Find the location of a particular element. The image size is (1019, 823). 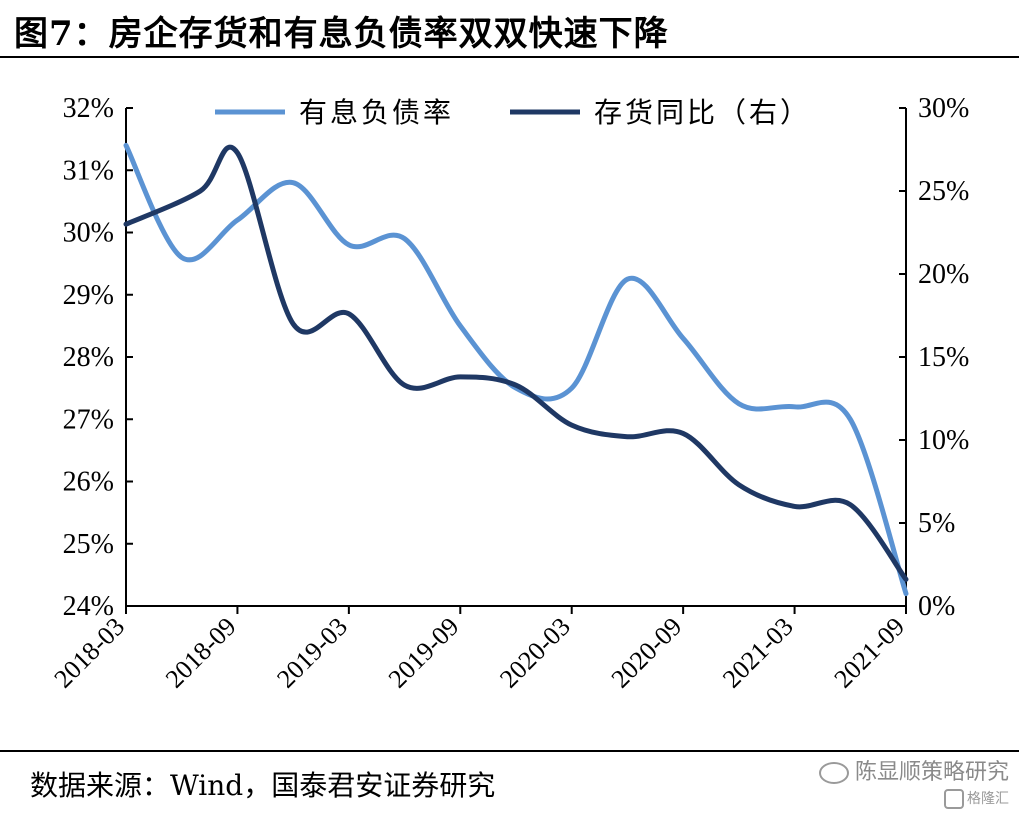

data-source-note: 数据来源：Wind，国泰君安证券研究 is located at coordinates (263, 785).